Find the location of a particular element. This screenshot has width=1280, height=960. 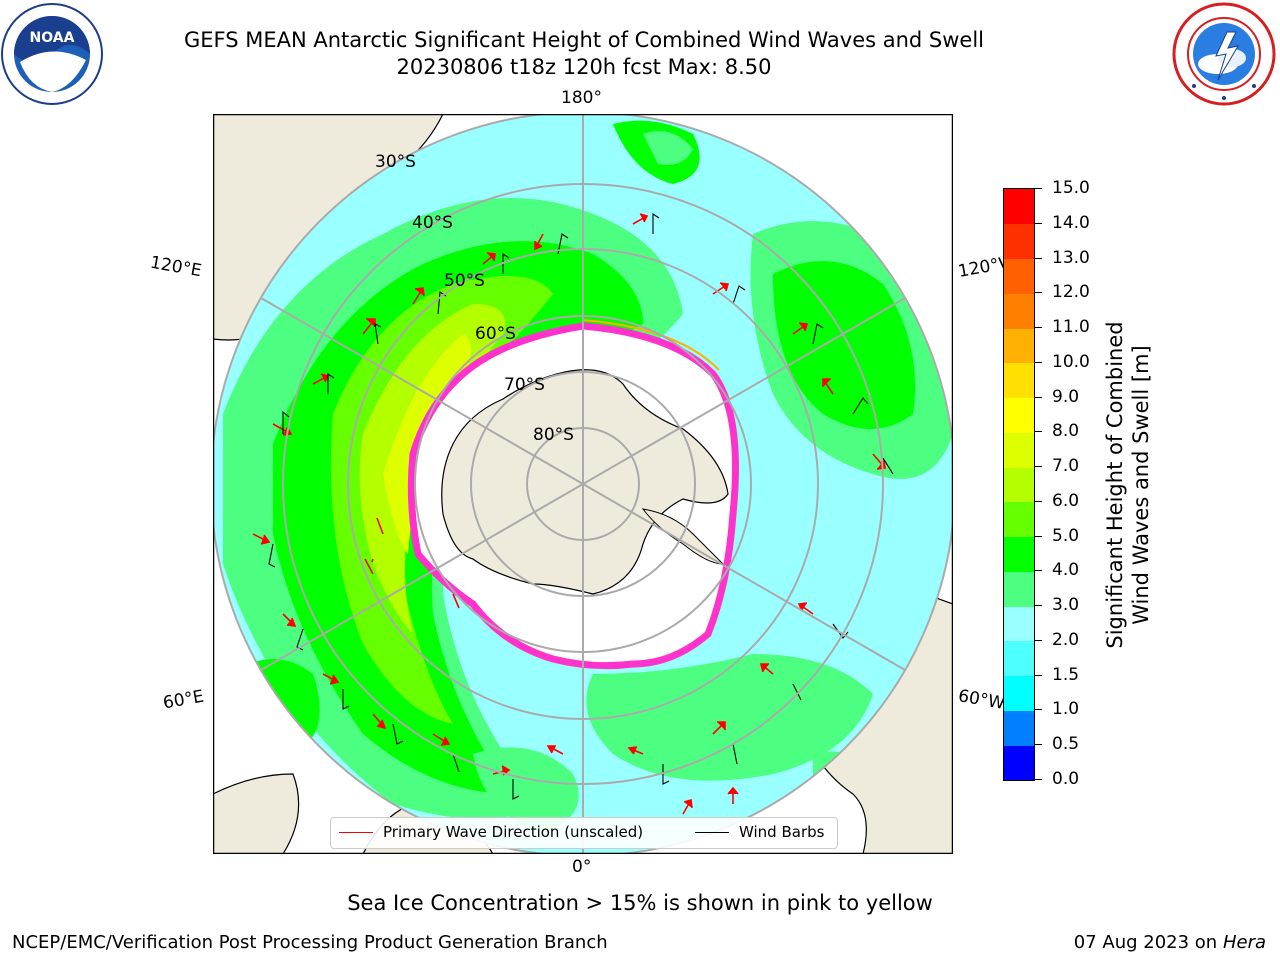

colorbar-tick-label: 1.5 is located at coordinates (1066, 674).